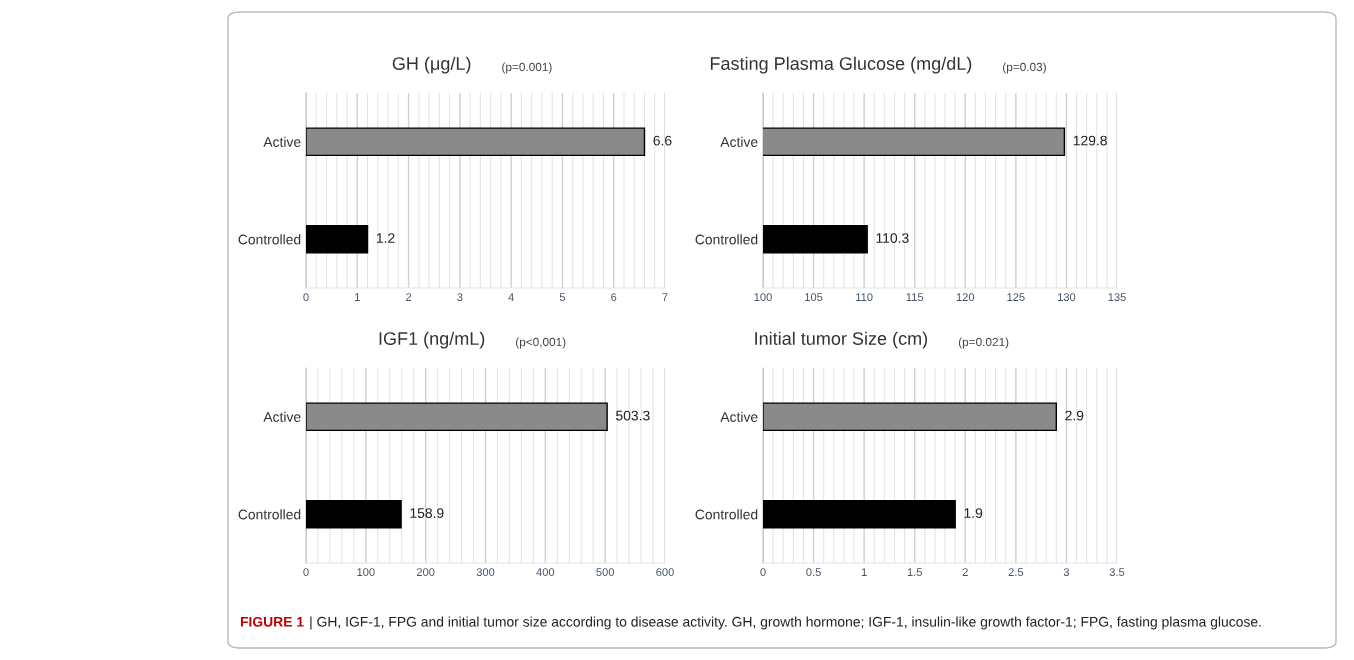 This screenshot has width=1354, height=660. Describe the element at coordinates (814, 297) in the screenshot. I see `x-tick-label: 105` at that location.